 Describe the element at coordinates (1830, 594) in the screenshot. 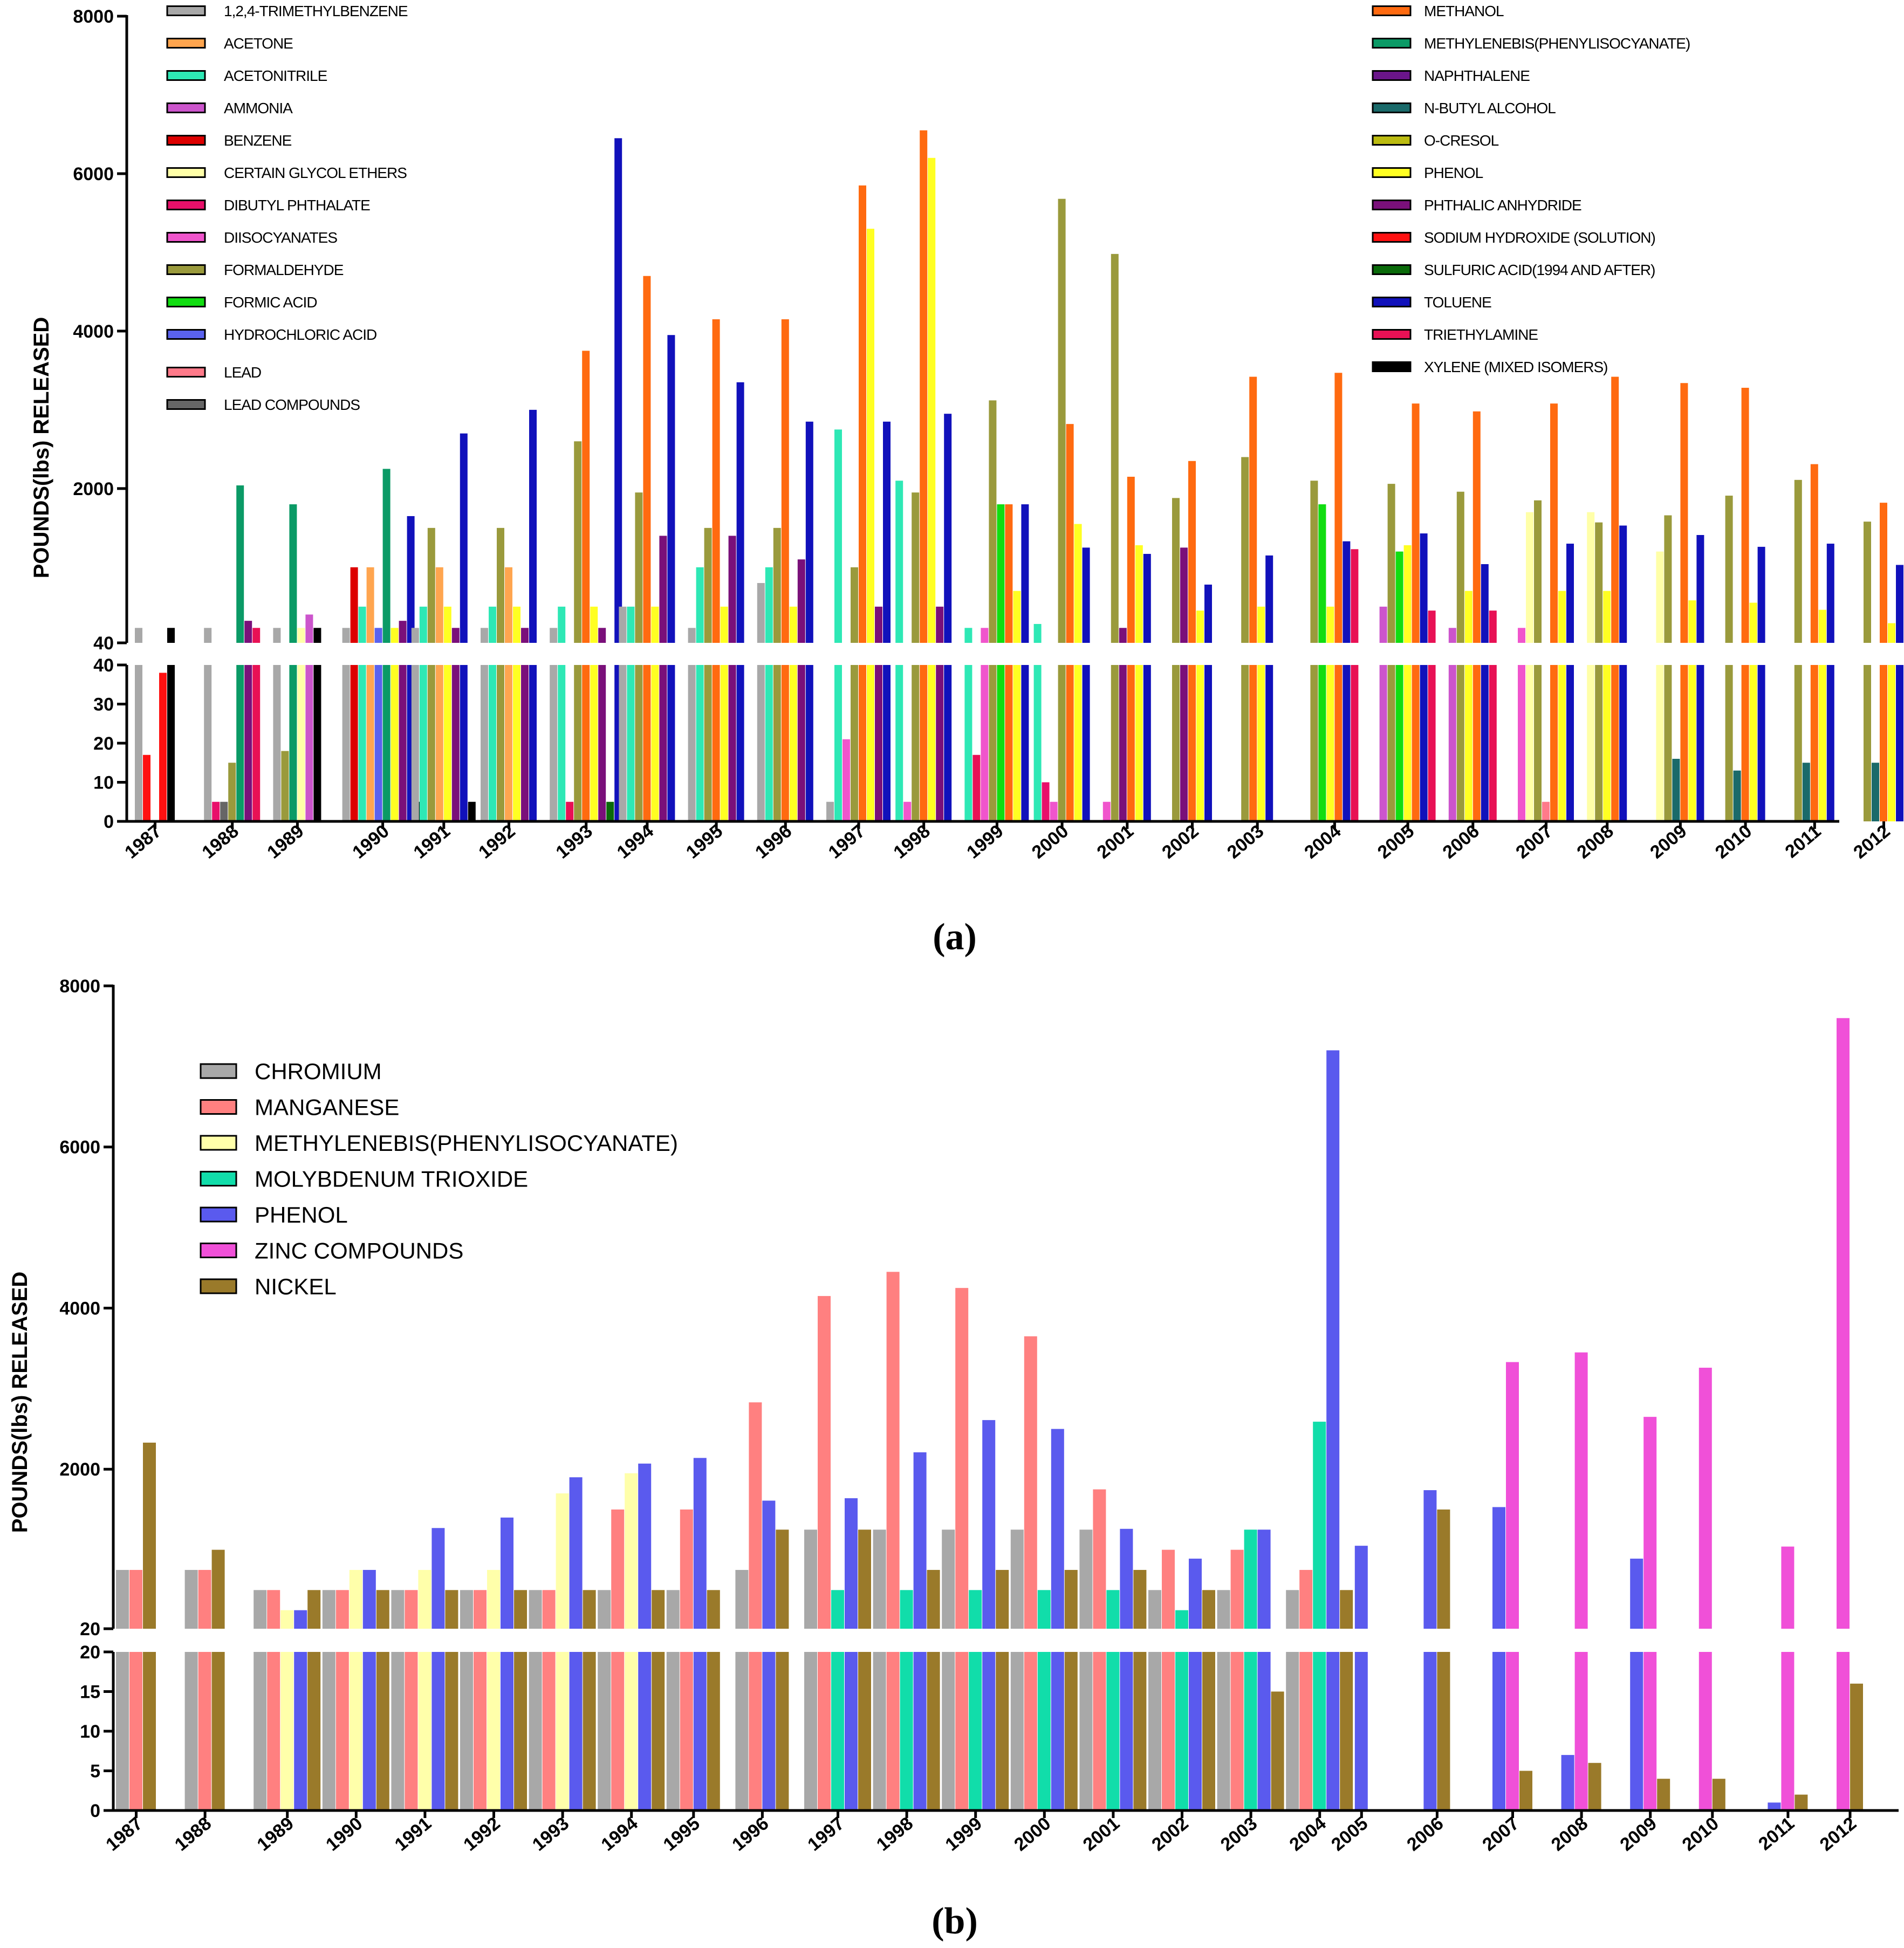

I see `bar-a-2011-toluene-upper` at that location.